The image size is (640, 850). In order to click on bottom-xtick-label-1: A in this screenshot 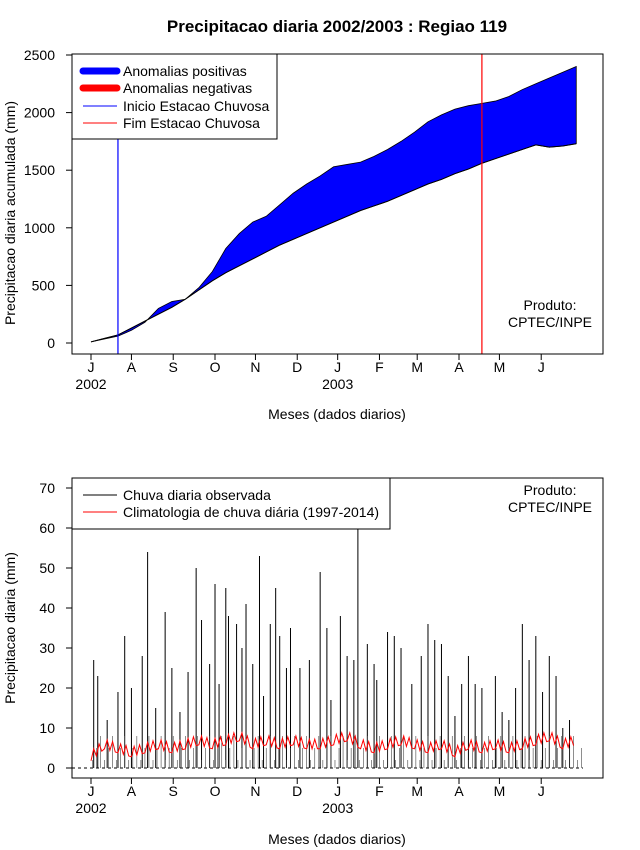, I will do `click(132, 791)`.